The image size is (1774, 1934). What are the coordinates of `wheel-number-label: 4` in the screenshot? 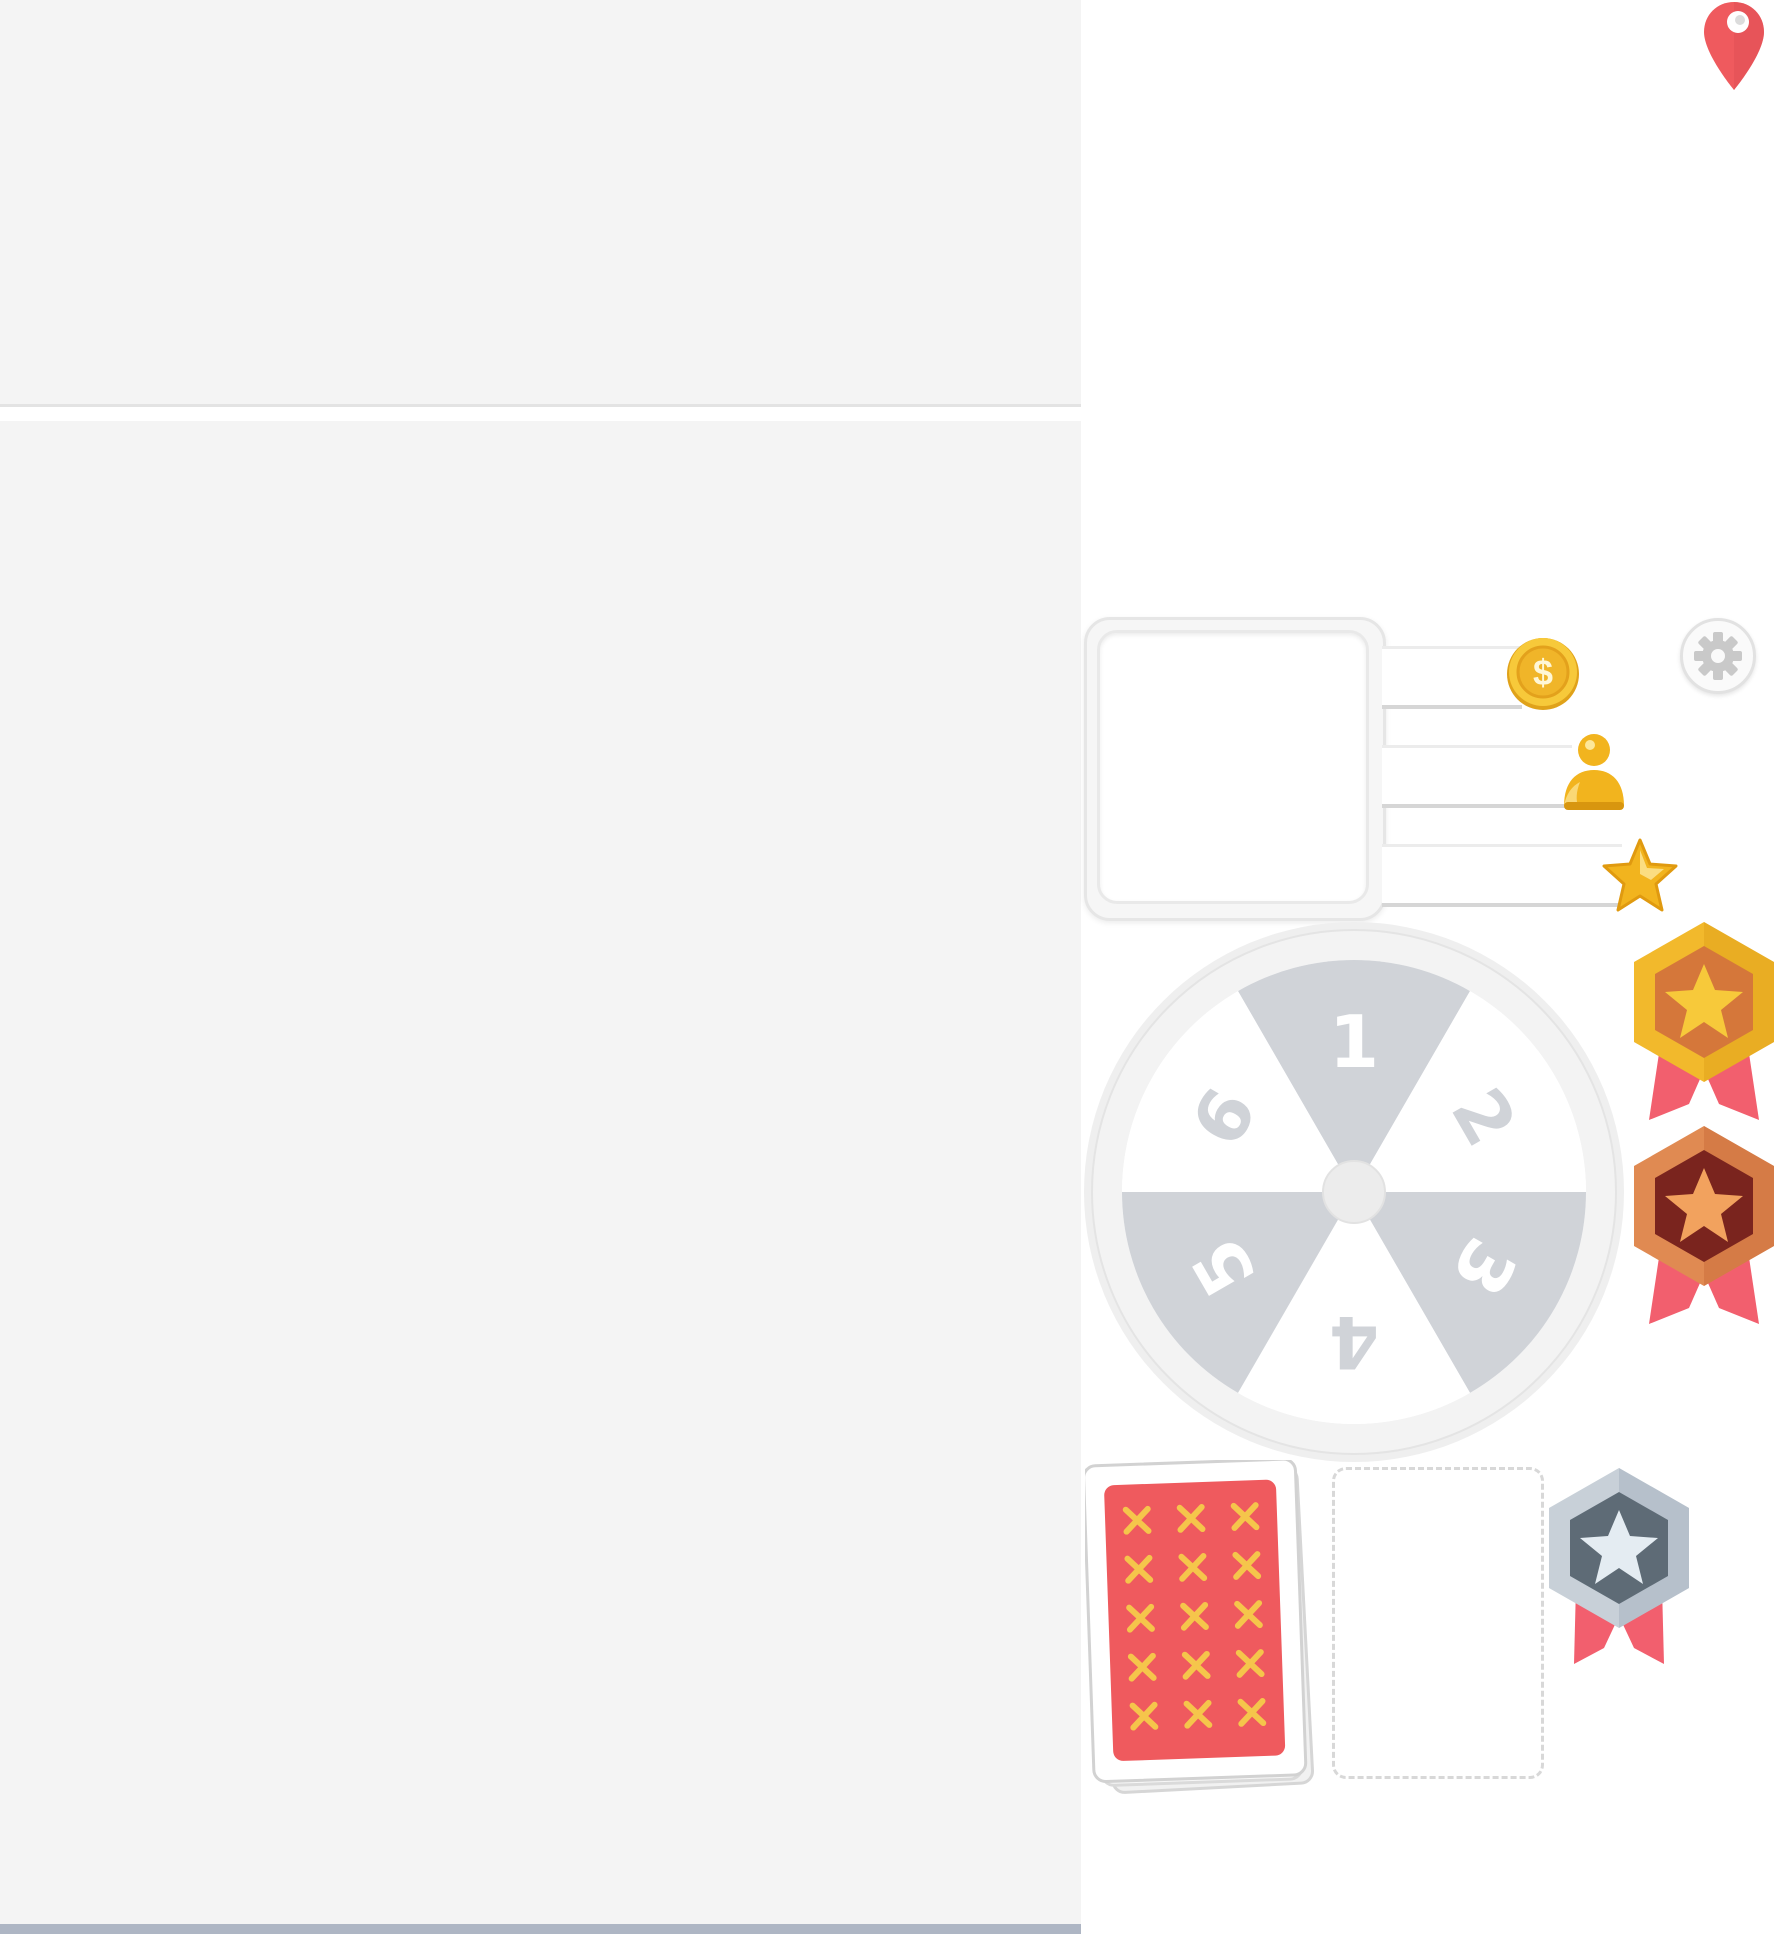 It's located at (1354, 1342).